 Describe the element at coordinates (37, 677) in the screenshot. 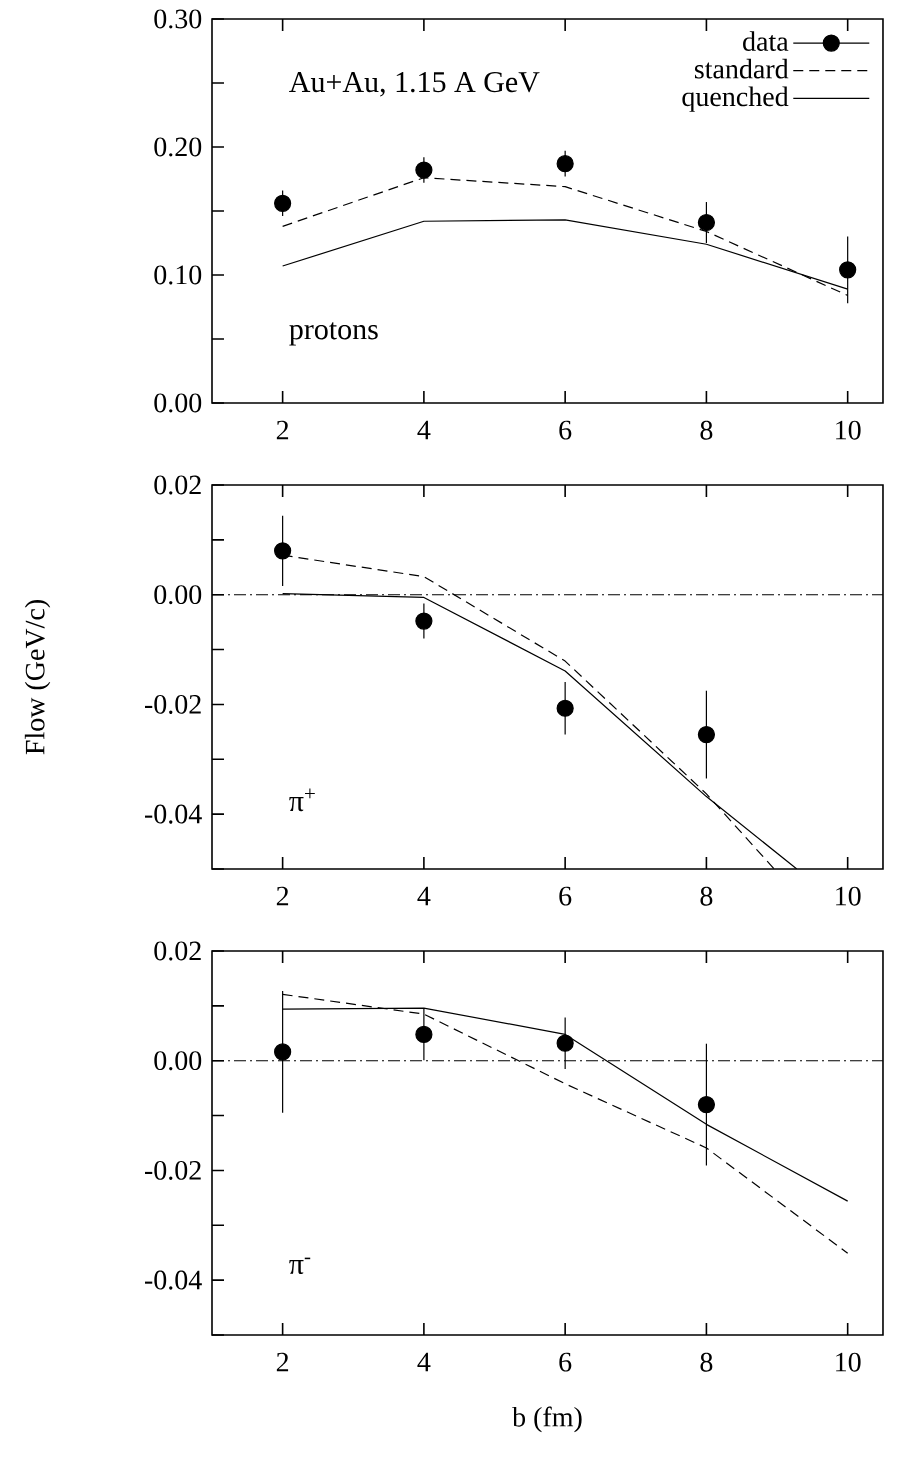

I see `y-axis-title: Flow (GeV/c)` at that location.